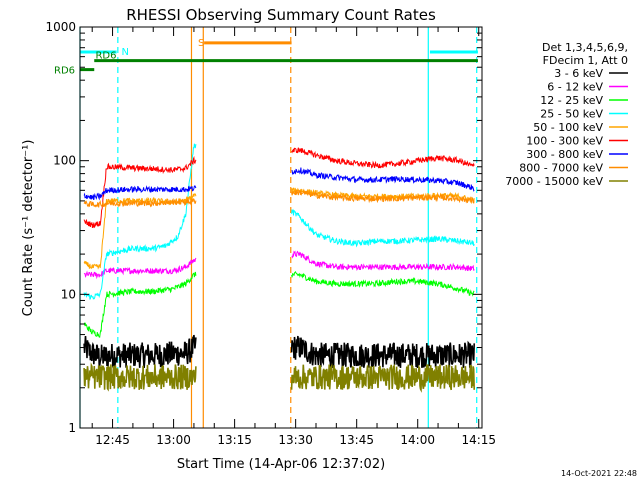  I want to click on legend-label-4: 25 - 50 keV, so click(571, 114).